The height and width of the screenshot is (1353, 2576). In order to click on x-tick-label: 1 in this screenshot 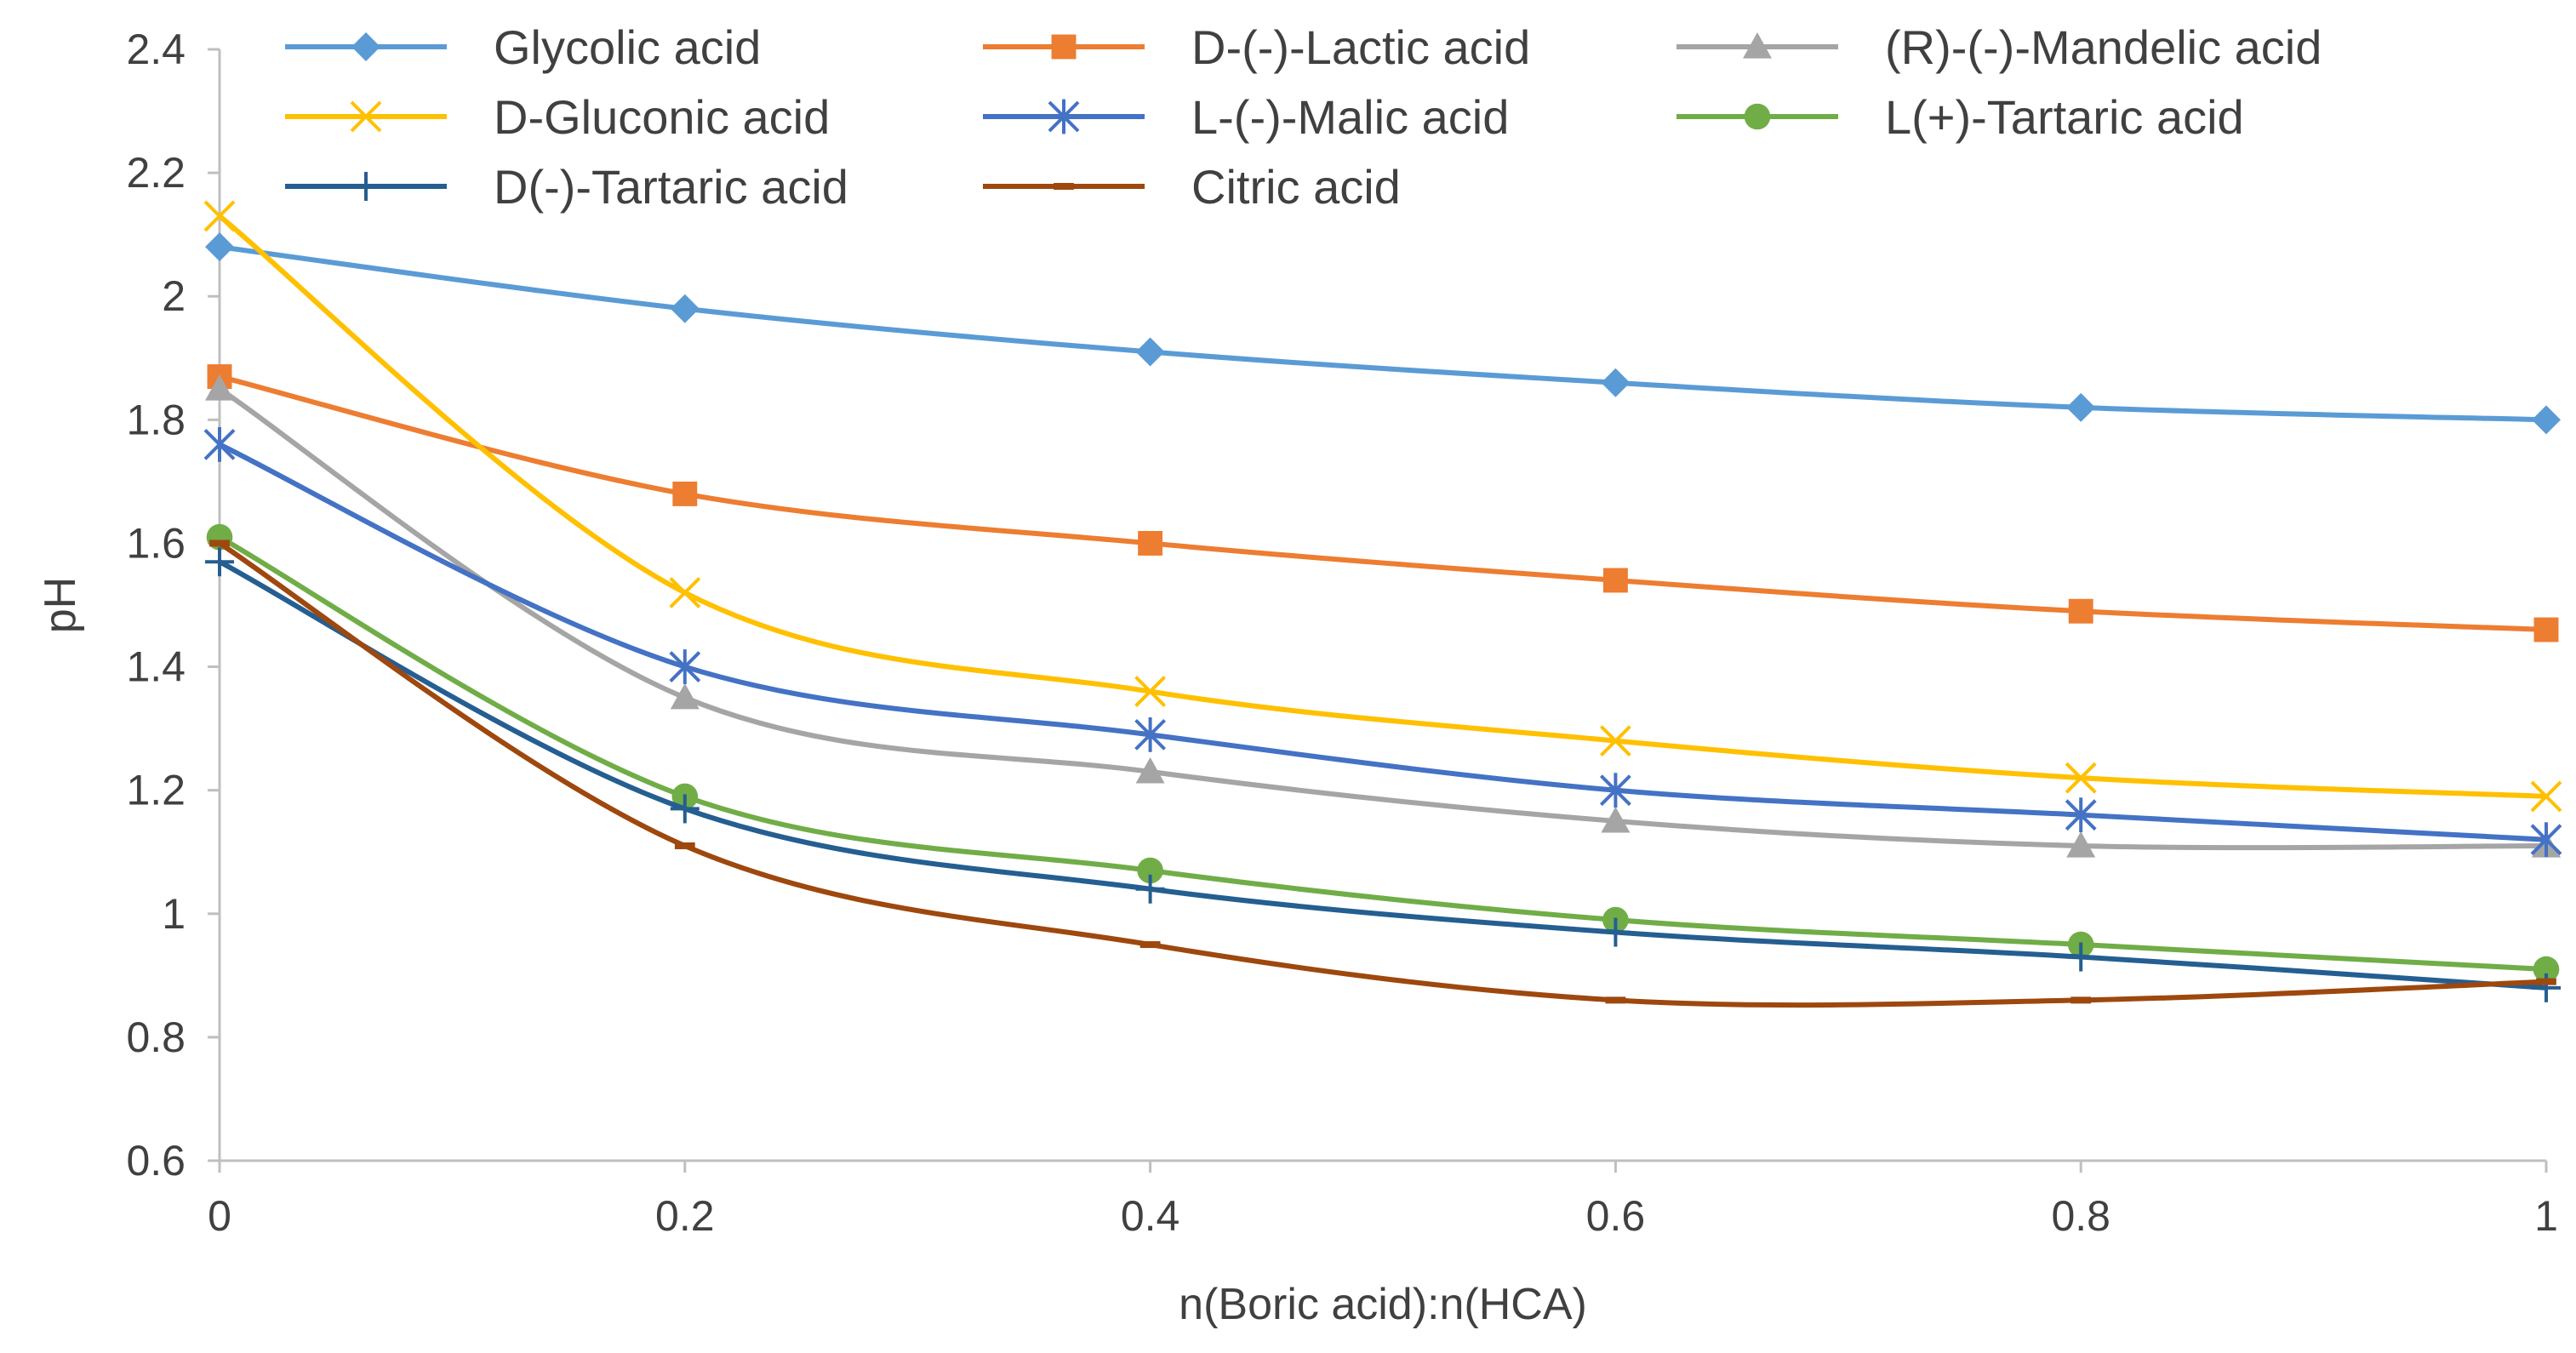, I will do `click(2546, 1216)`.